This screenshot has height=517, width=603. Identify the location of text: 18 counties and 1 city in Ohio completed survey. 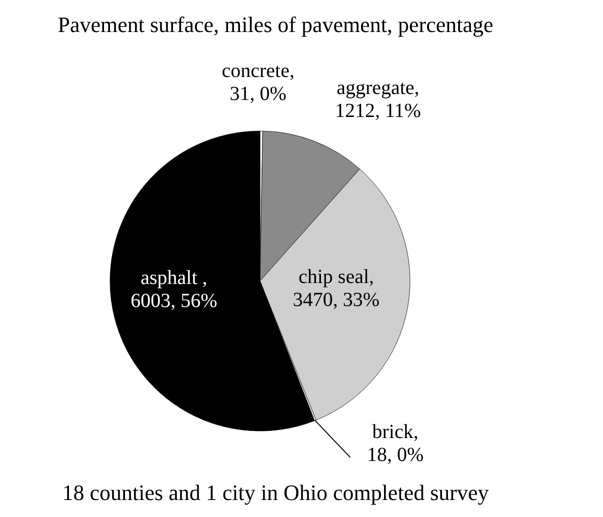
(275, 492).